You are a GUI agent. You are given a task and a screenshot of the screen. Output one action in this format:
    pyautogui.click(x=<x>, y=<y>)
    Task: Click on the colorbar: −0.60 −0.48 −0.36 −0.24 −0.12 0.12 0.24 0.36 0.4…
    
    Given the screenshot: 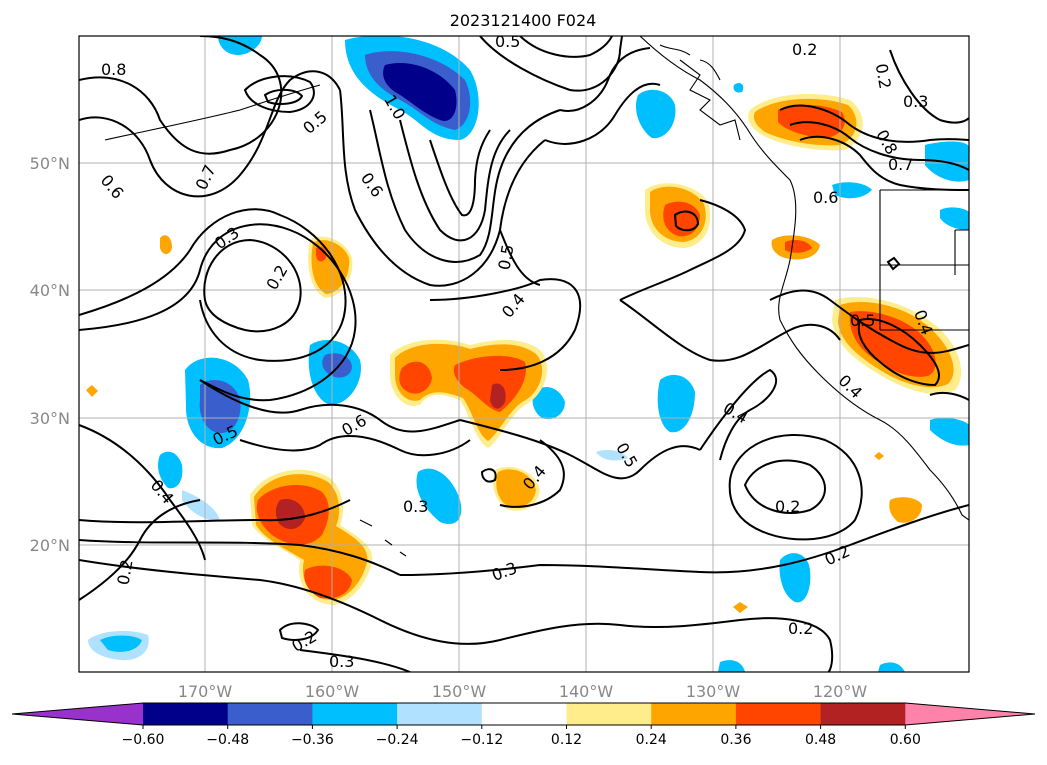 What is the action you would take?
    pyautogui.click(x=523, y=725)
    